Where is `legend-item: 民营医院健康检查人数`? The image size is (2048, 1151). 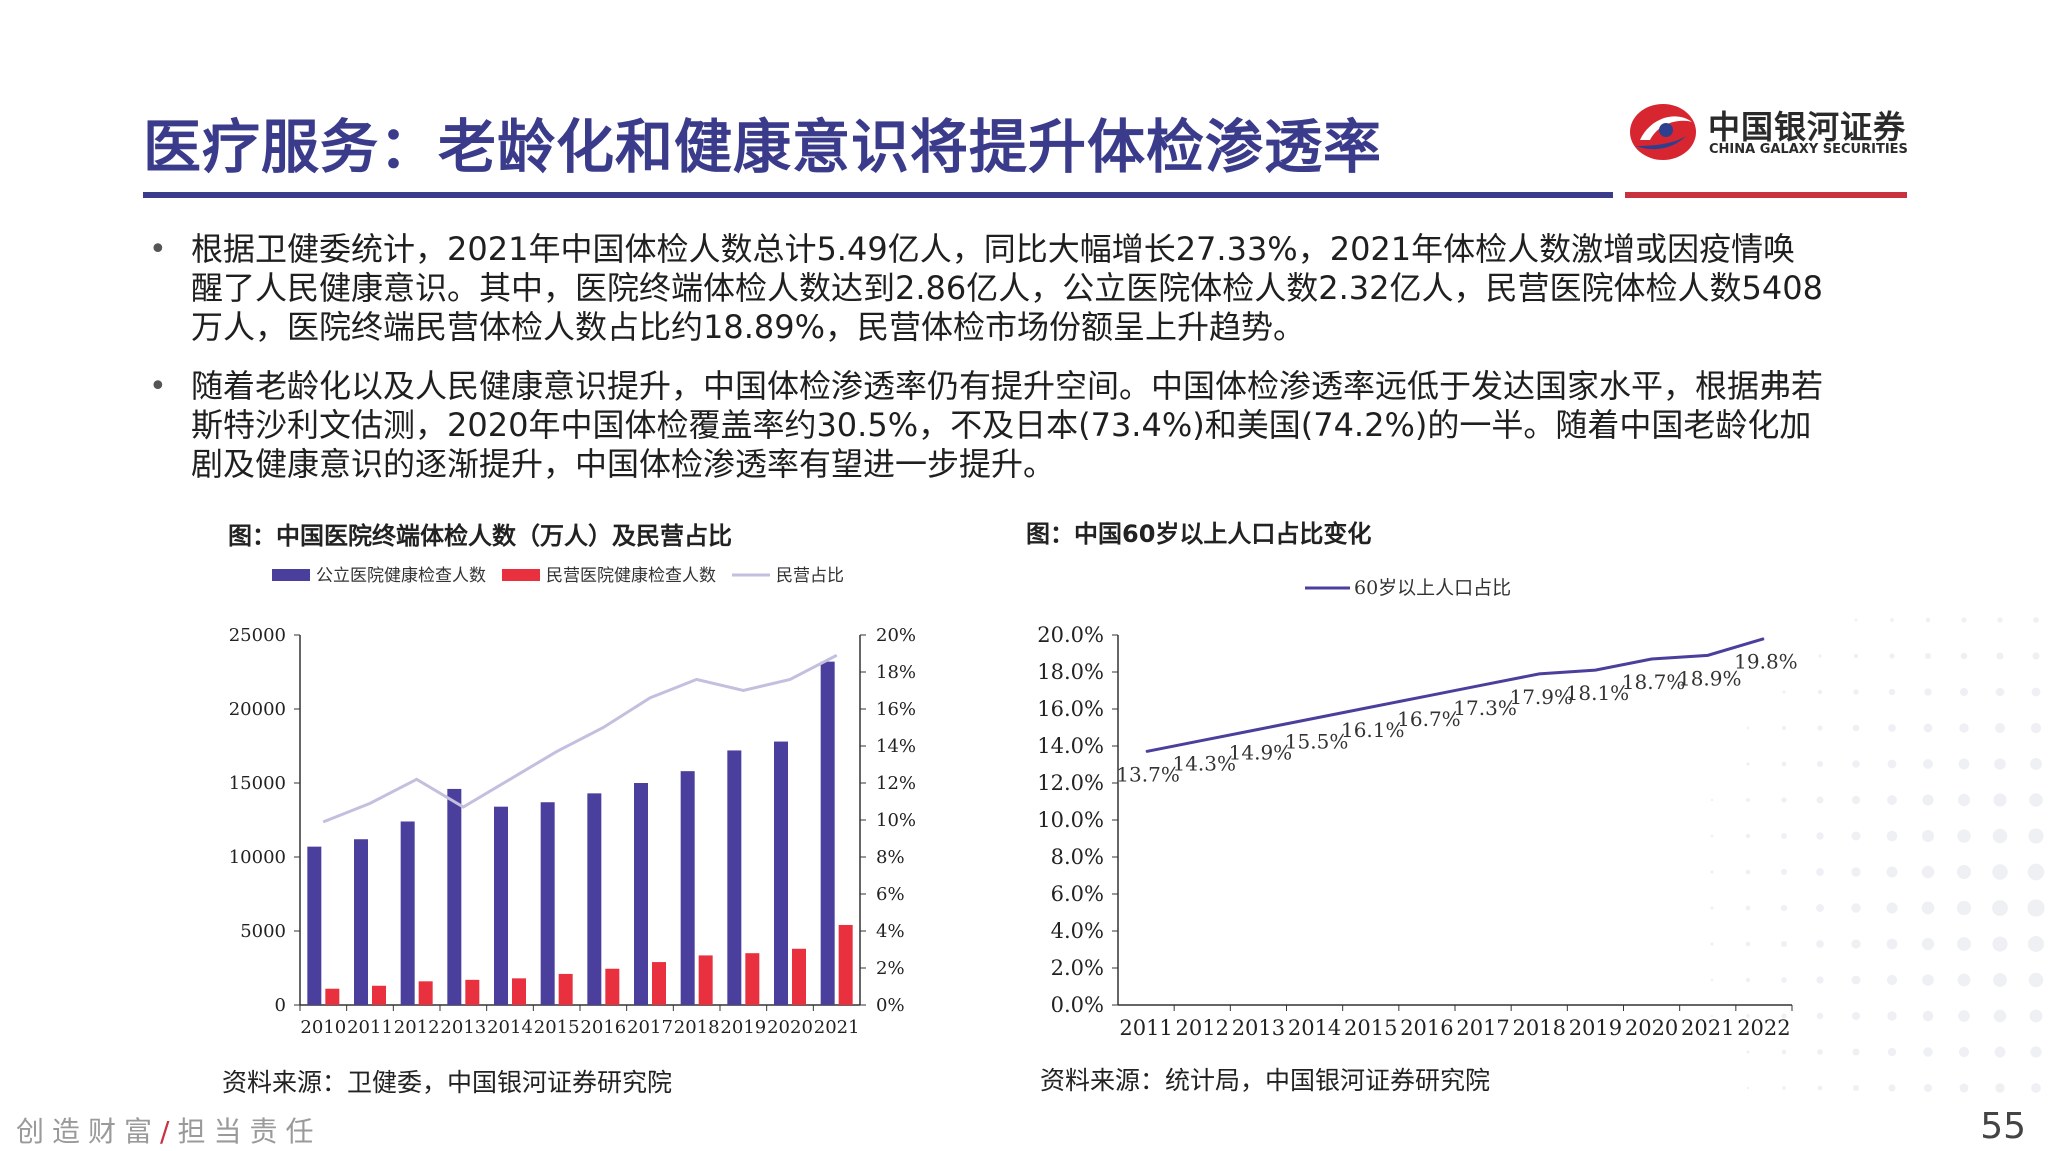 legend-item: 民营医院健康检查人数 is located at coordinates (609, 576).